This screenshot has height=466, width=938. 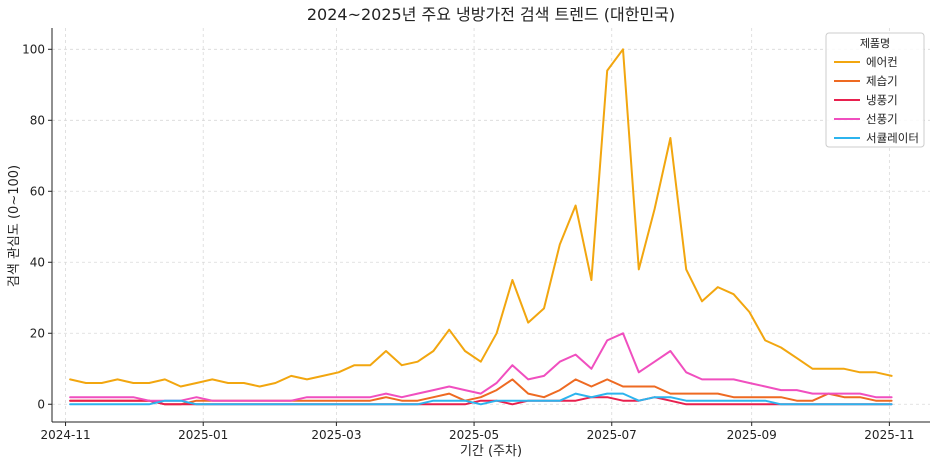 What do you see at coordinates (882, 100) in the screenshot?
I see `legend-label: 냉풍기` at bounding box center [882, 100].